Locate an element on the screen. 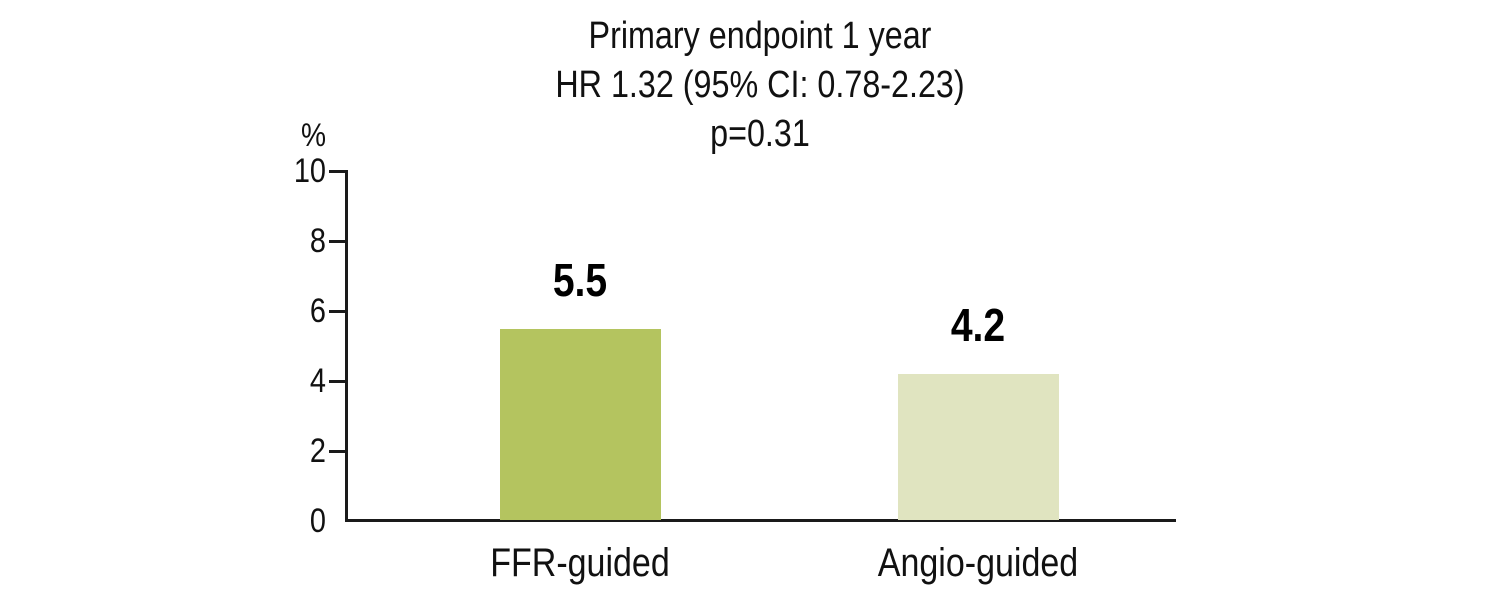 Image resolution: width=1512 pixels, height=612 pixels. bar-value-label-angio-guided: 4.2 is located at coordinates (978, 325).